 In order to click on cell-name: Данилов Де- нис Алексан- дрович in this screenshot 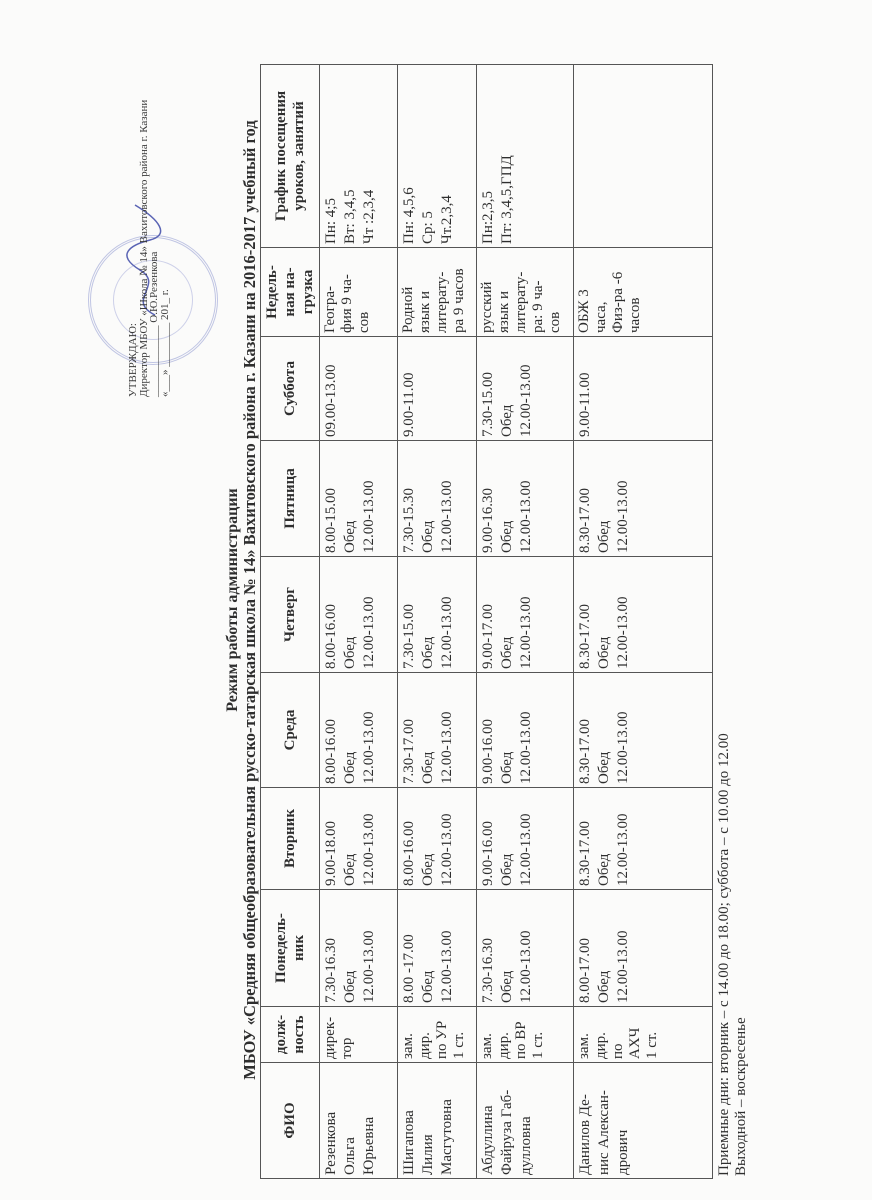, I will do `click(643, 1120)`.